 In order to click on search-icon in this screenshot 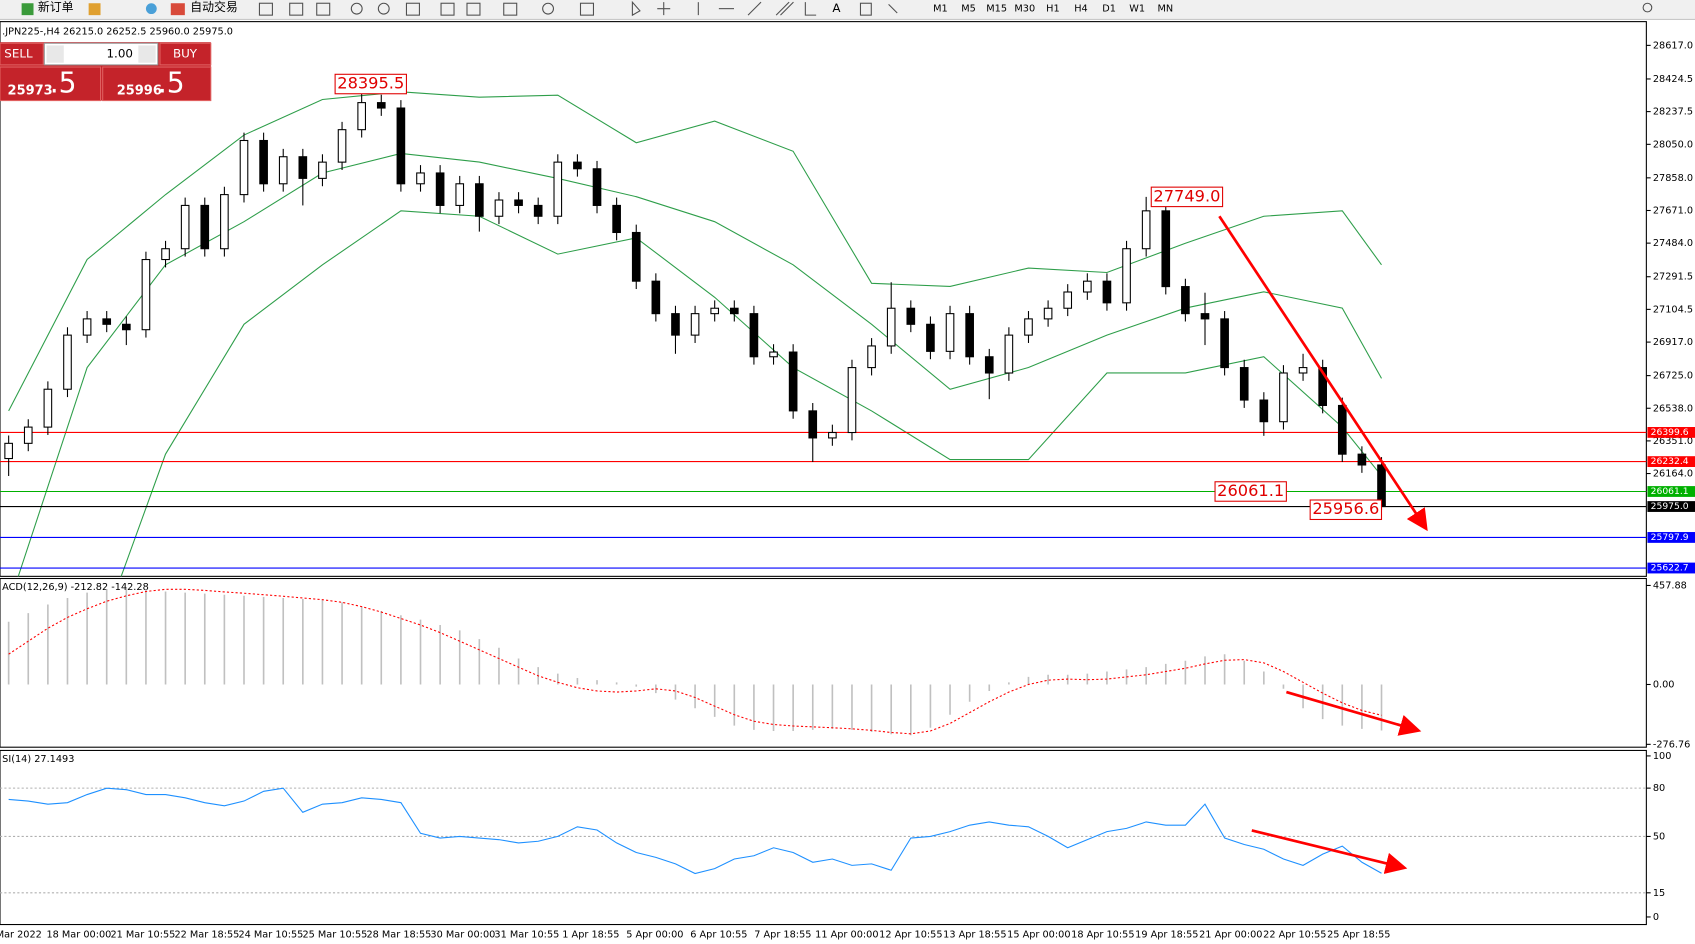, I will do `click(1647, 7)`.